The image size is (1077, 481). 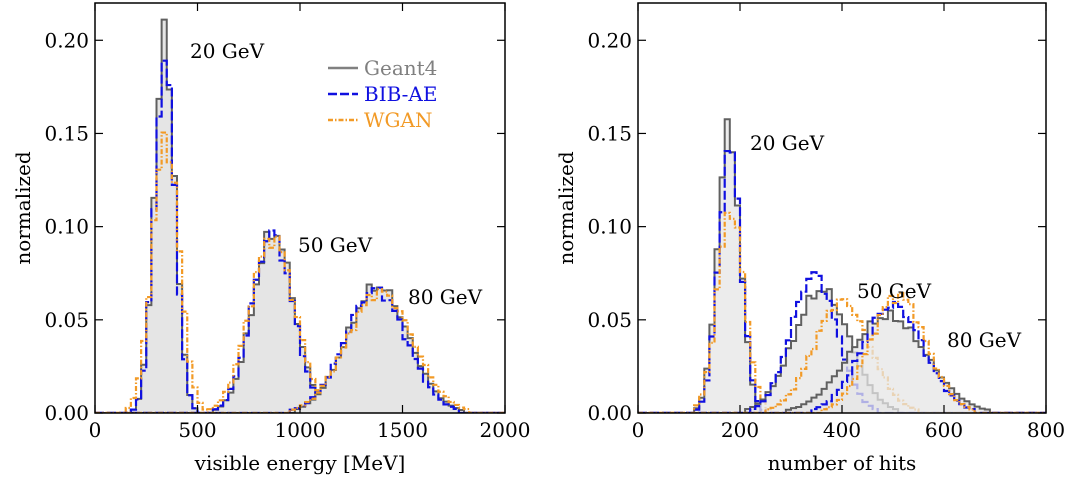 I want to click on energy-x-tick-label: 1500, so click(x=402, y=430).